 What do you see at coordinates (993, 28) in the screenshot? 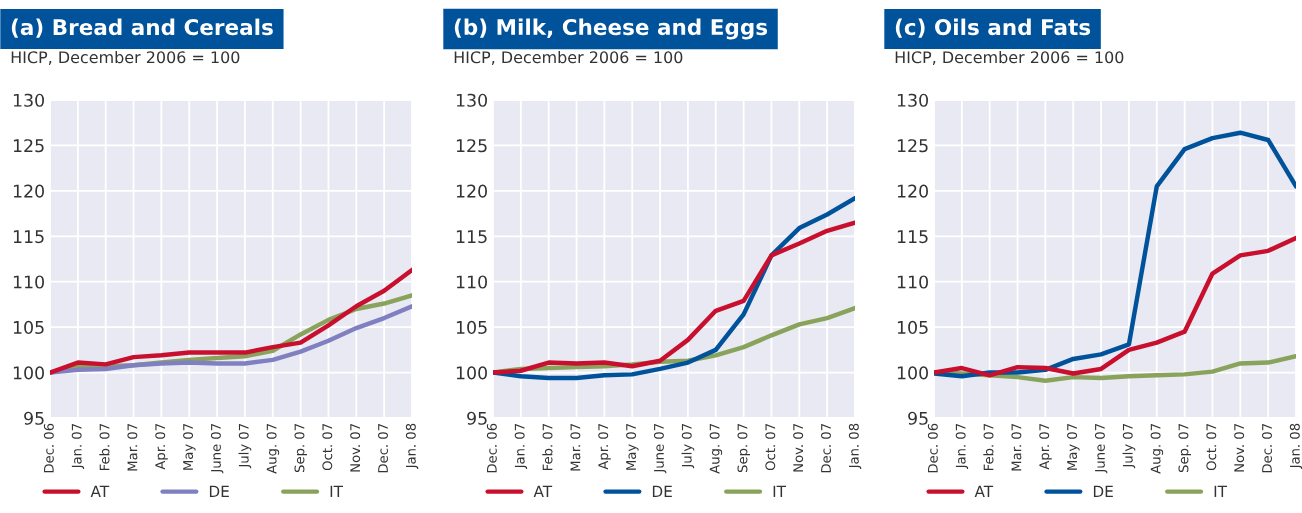
I see `chart-title: (c) Oils and Fats` at bounding box center [993, 28].